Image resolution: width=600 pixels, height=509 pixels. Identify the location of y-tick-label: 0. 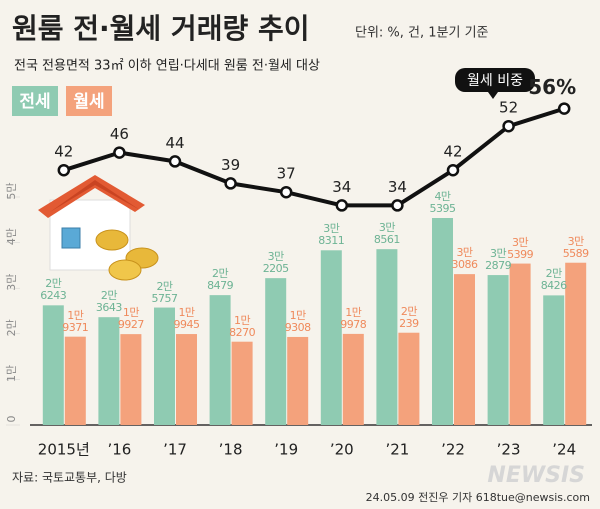
(11, 419).